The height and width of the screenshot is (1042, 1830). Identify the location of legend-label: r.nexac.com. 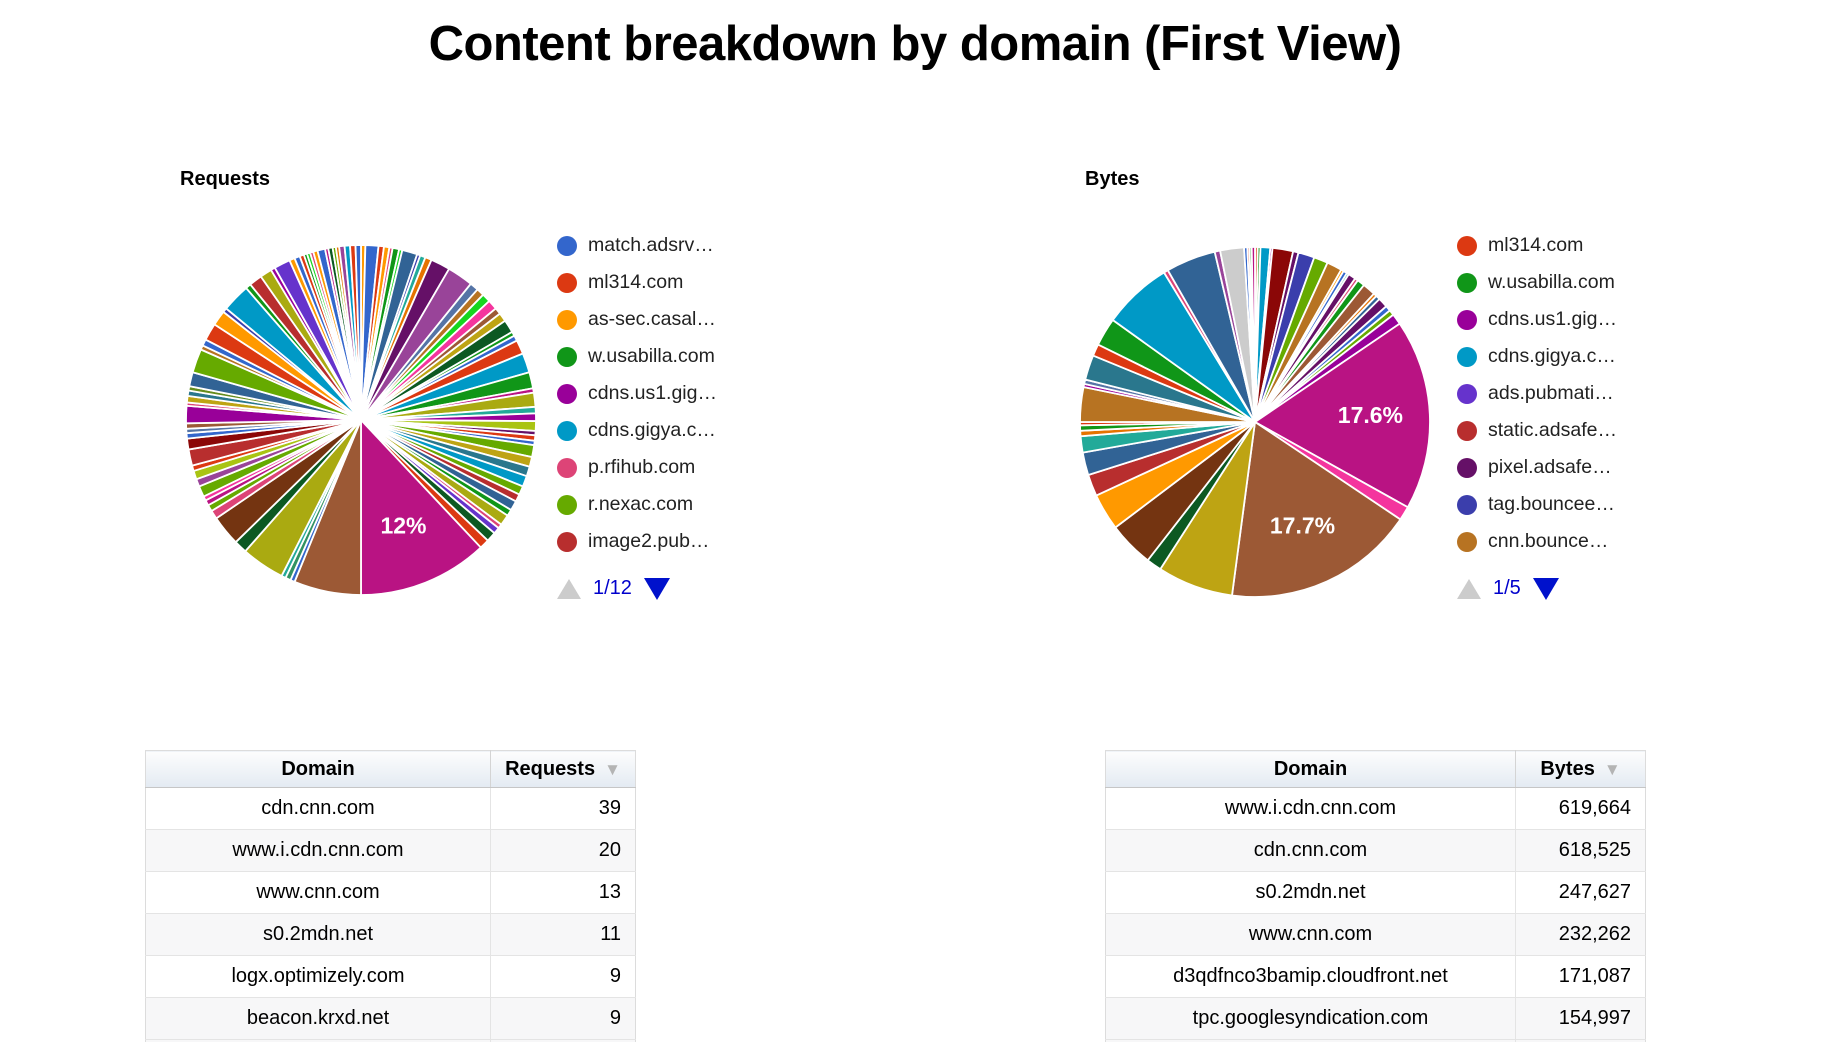
(641, 504).